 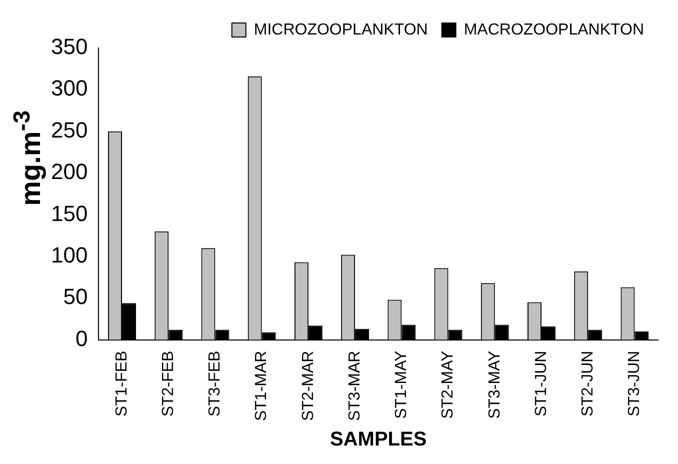 What do you see at coordinates (69, 47) in the screenshot?
I see `y-tick-label: 350` at bounding box center [69, 47].